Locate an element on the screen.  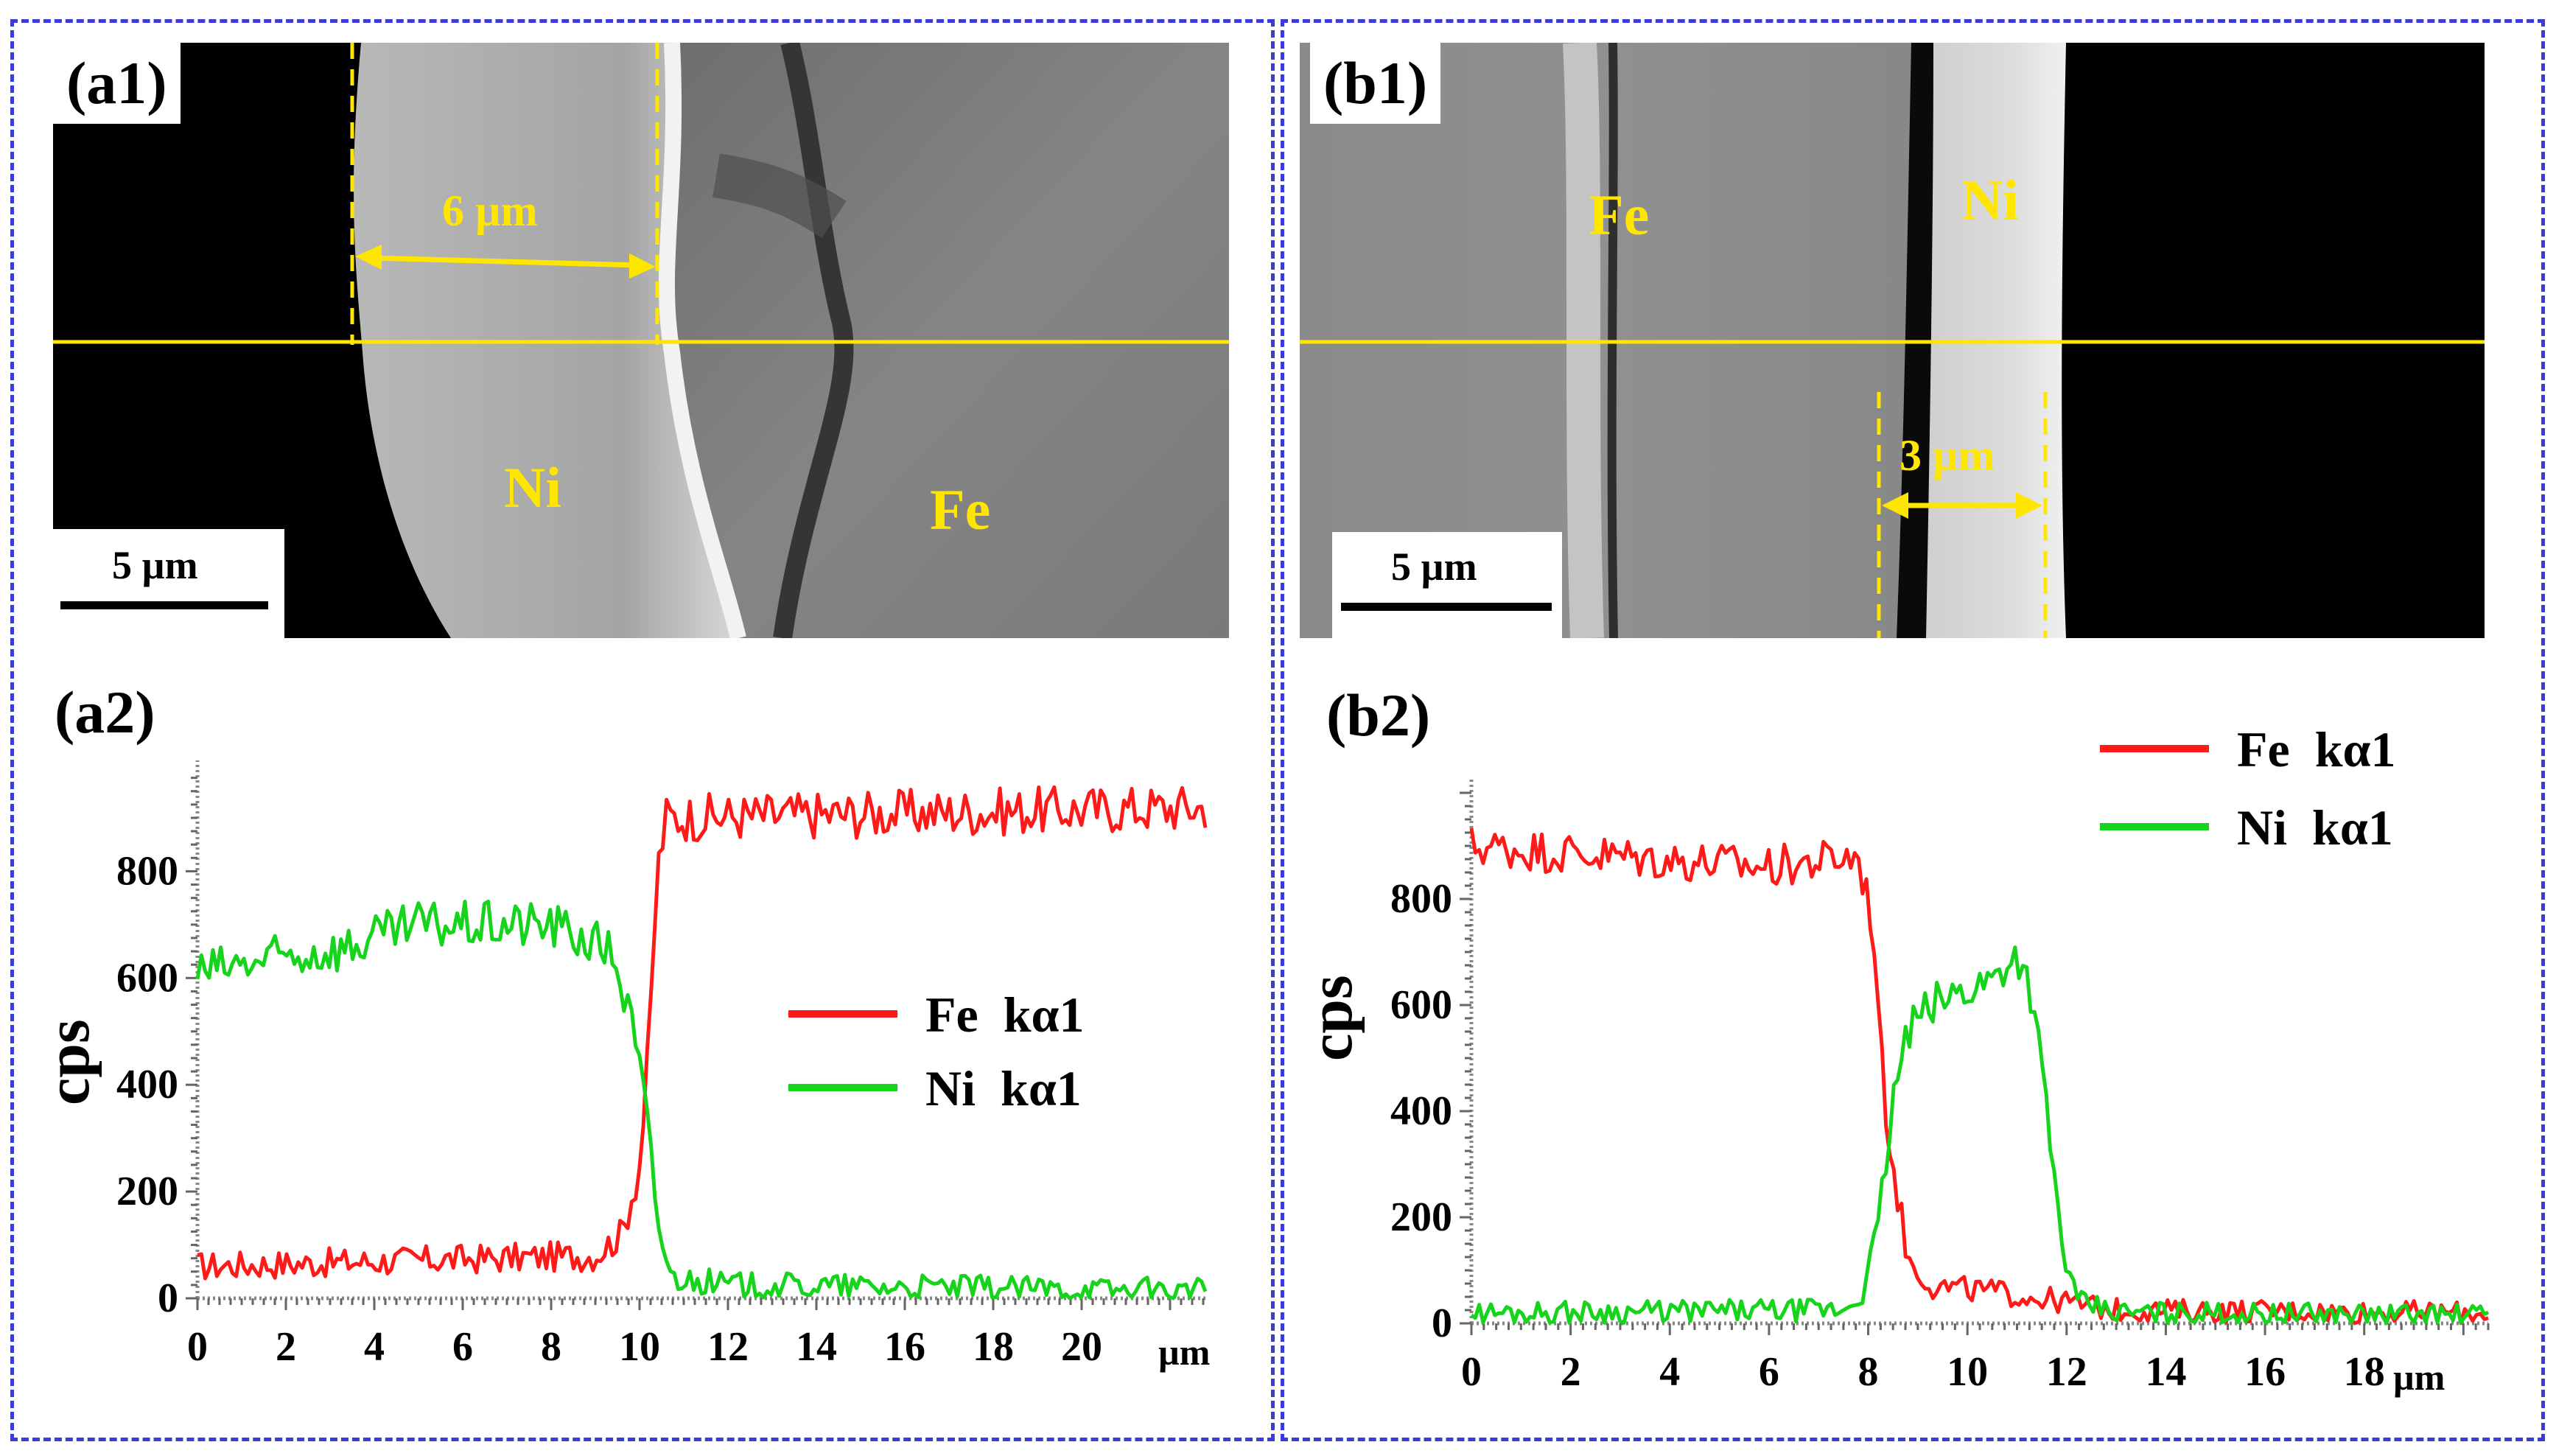
ni-fe-interface-edge is located at coordinates (702, 340).